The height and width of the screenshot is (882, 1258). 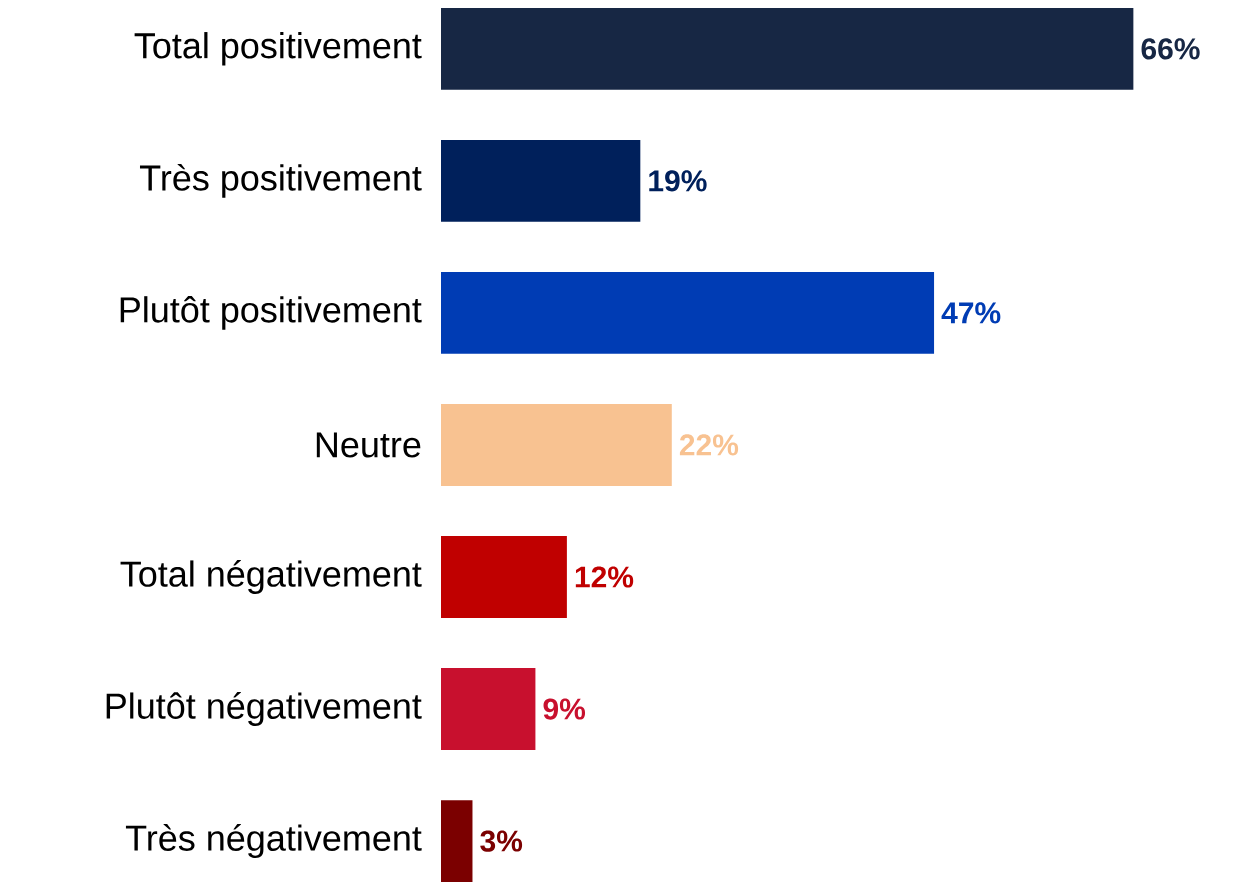 I want to click on data-label: 9%, so click(x=564, y=709).